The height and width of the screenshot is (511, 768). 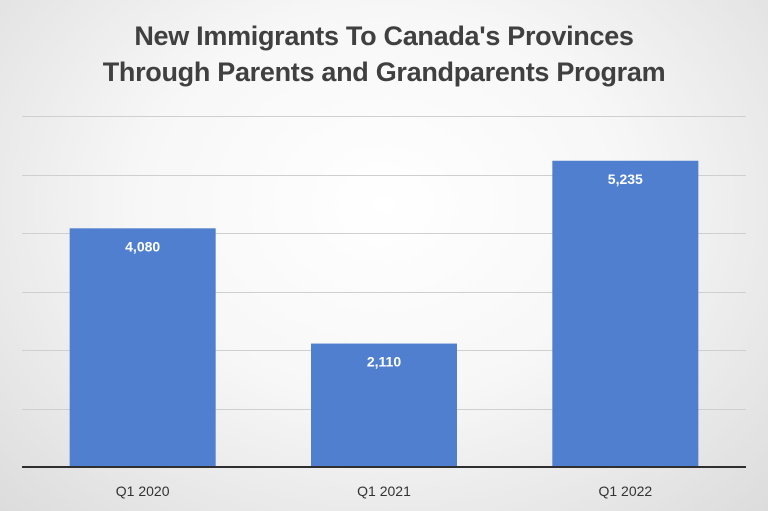 I want to click on data-label: 2,110, so click(x=384, y=362).